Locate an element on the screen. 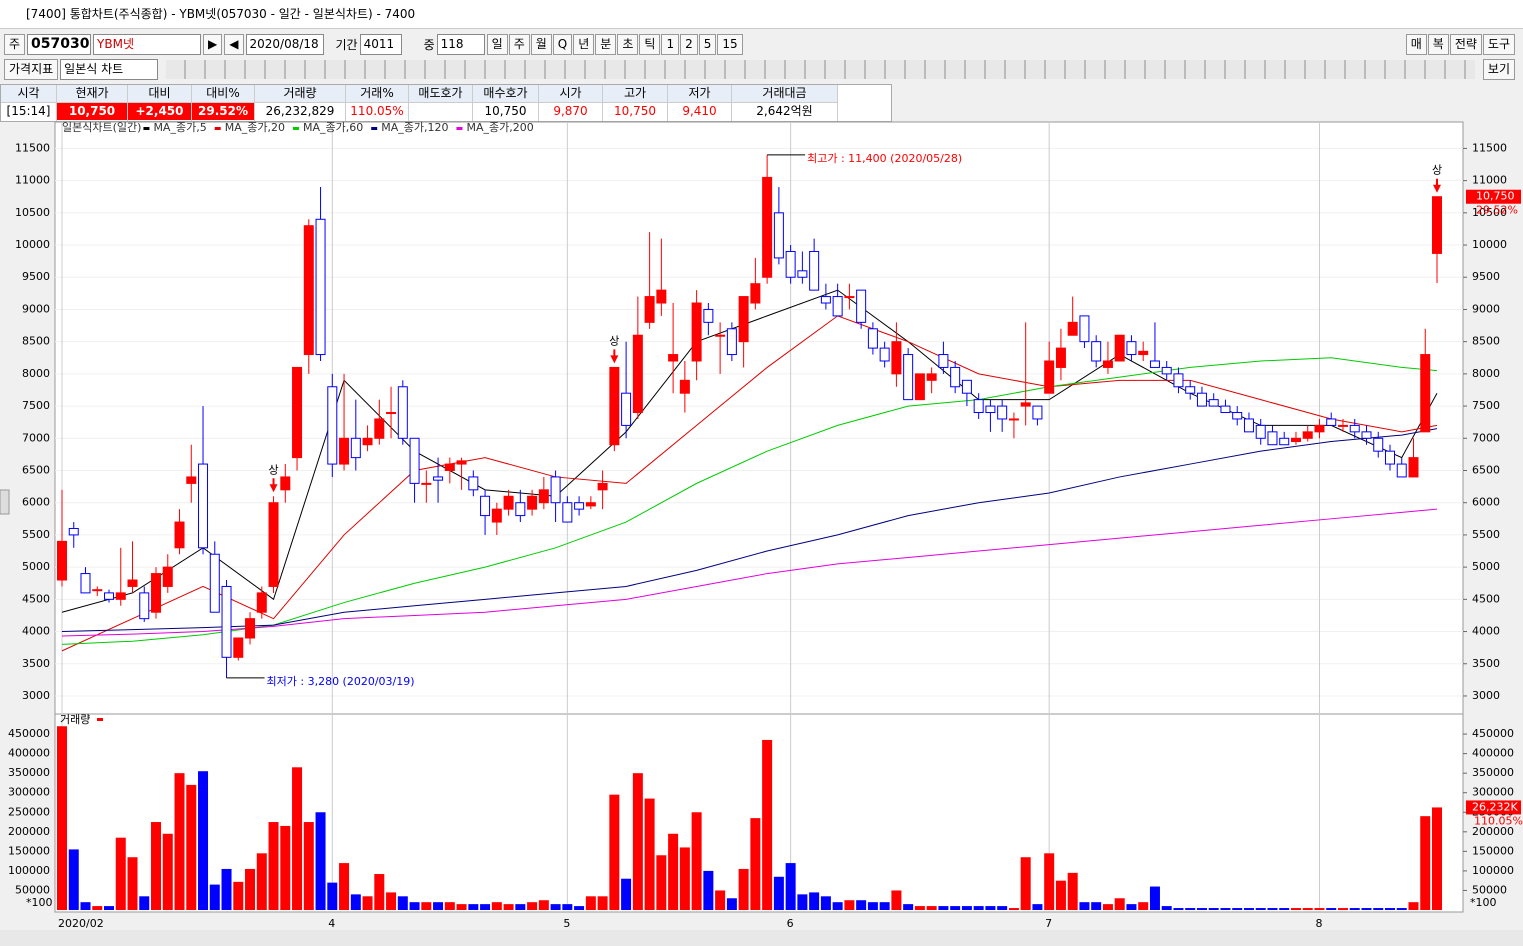 The width and height of the screenshot is (1523, 946). y-tick-label: 10000 is located at coordinates (32, 244).